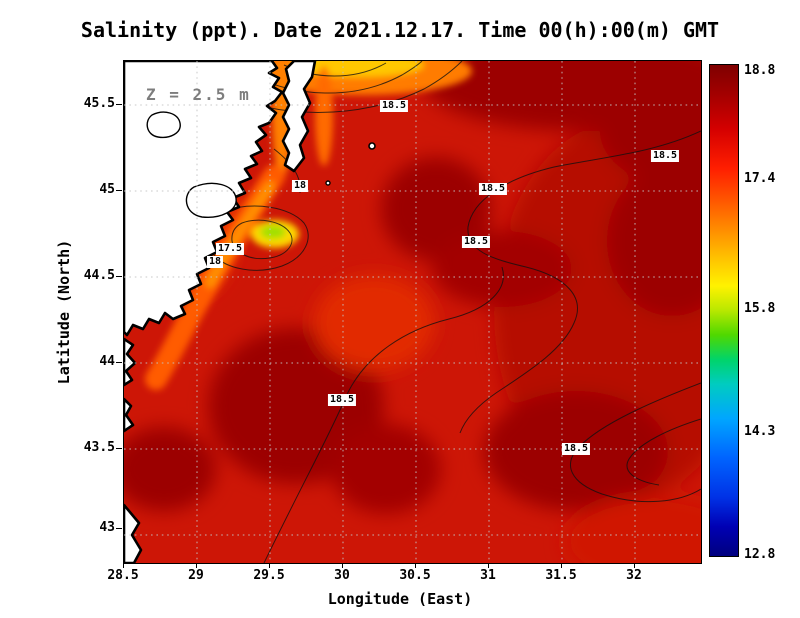 This screenshot has height=618, width=800. Describe the element at coordinates (760, 70) in the screenshot. I see `colorbar-tick-label: 18.8` at that location.